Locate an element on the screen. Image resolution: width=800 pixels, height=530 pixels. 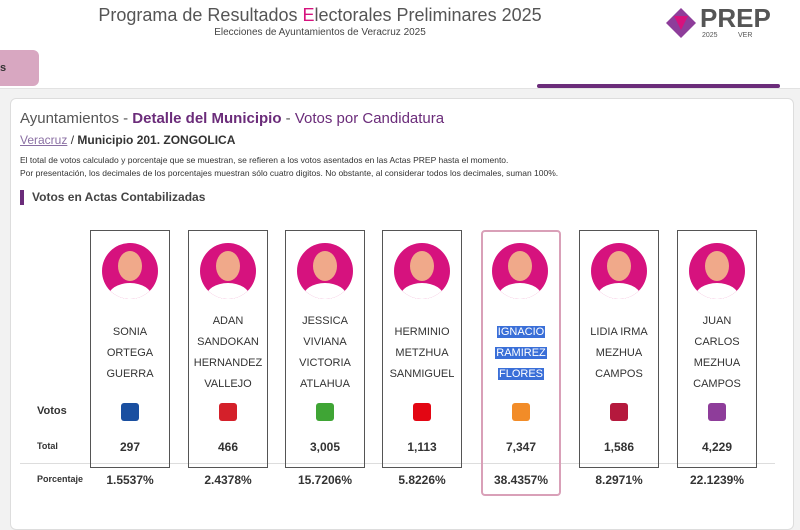
candidate-name: ADAN is located at coordinates (228, 321).